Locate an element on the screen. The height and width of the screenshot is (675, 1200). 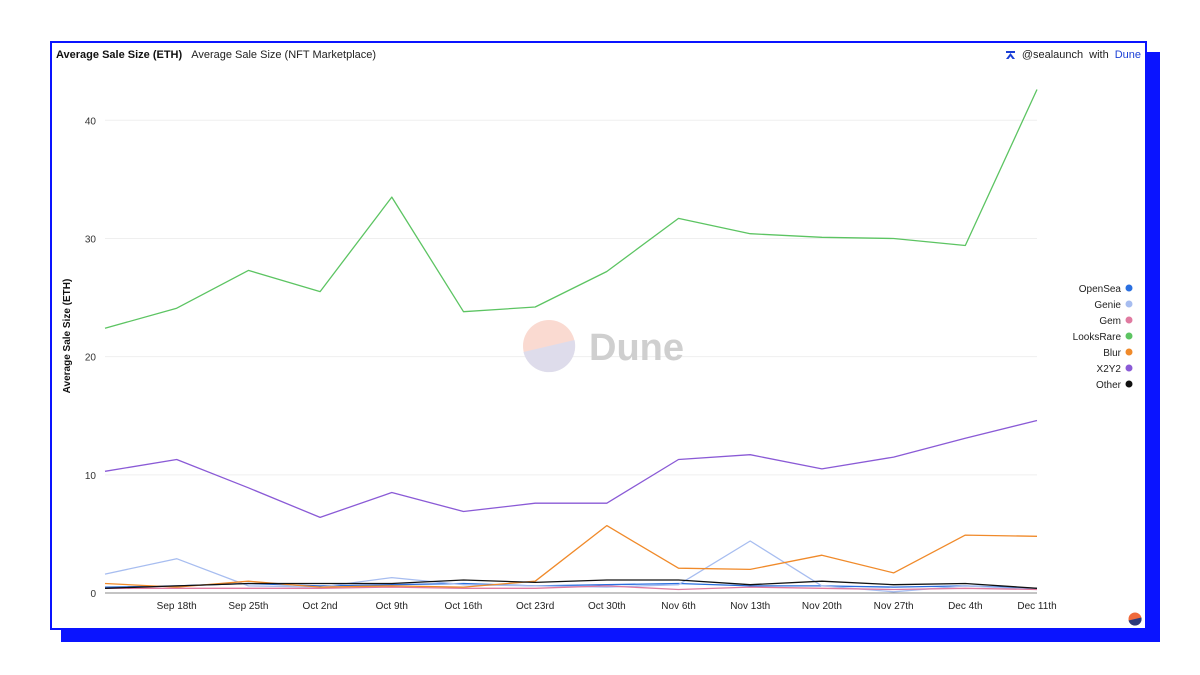
x-tick-label: Sep 18th is located at coordinates (177, 606).